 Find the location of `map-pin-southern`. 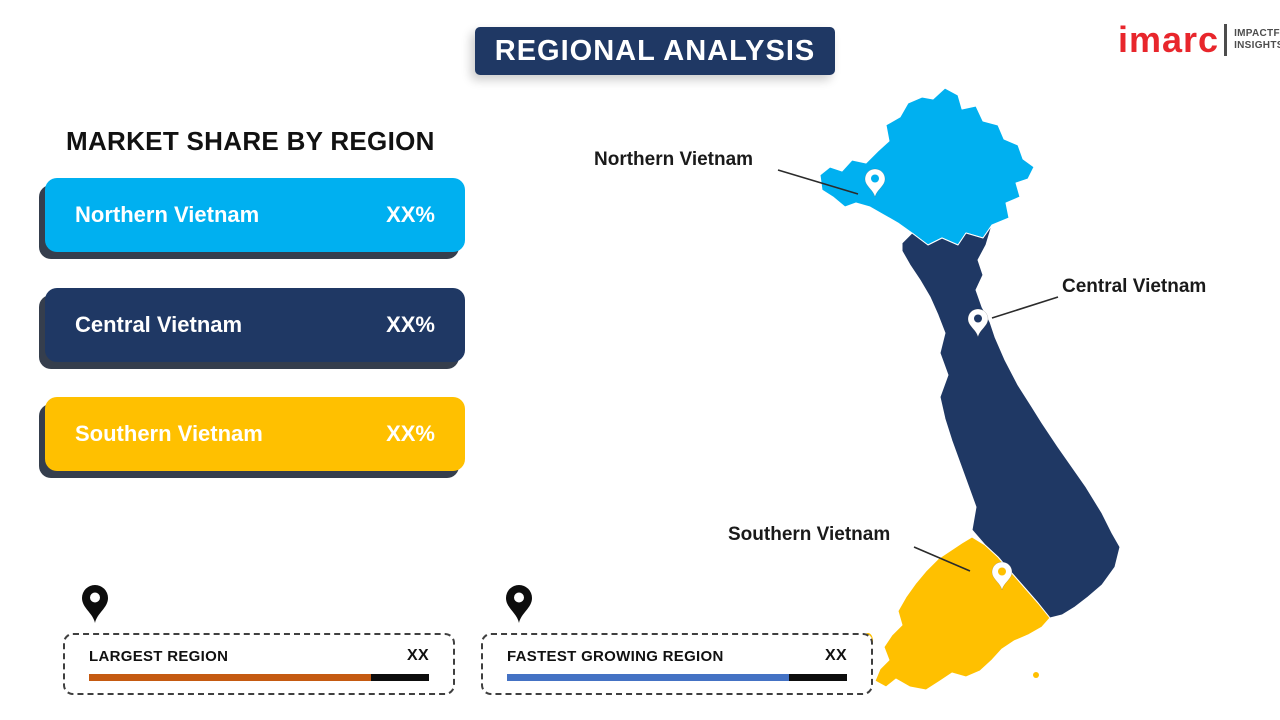

map-pin-southern is located at coordinates (1002, 576).